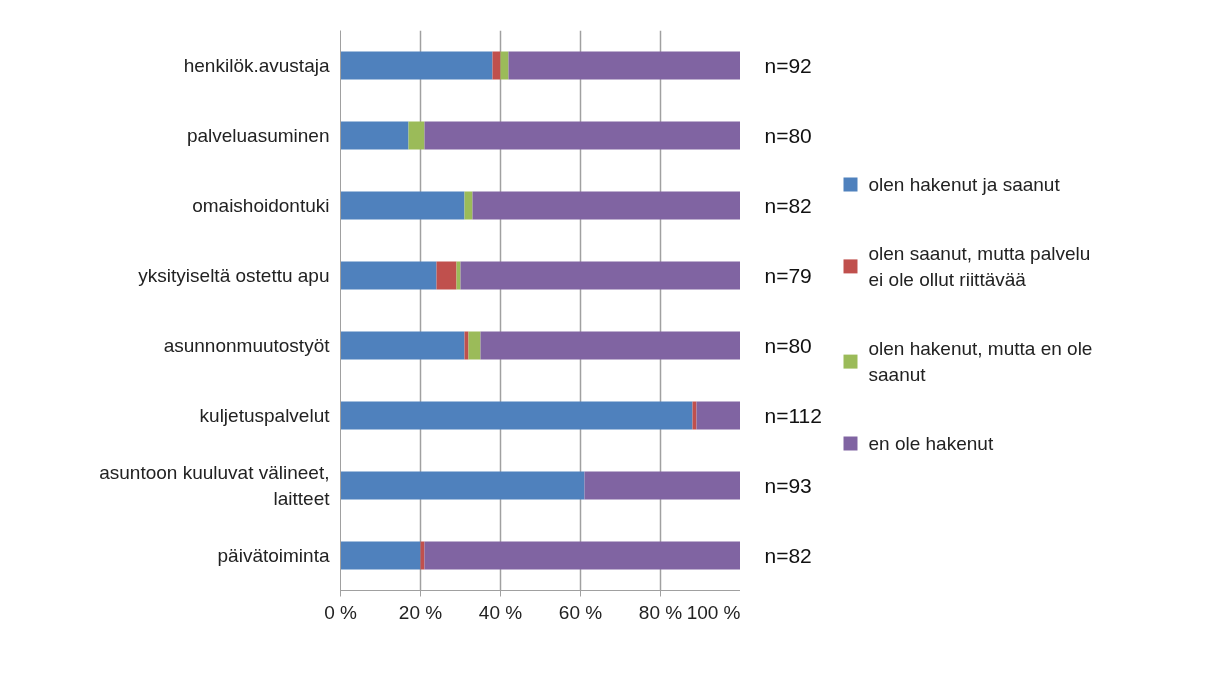 Image resolution: width=1208 pixels, height=673 pixels. I want to click on x-tick-label: 100 %, so click(713, 612).